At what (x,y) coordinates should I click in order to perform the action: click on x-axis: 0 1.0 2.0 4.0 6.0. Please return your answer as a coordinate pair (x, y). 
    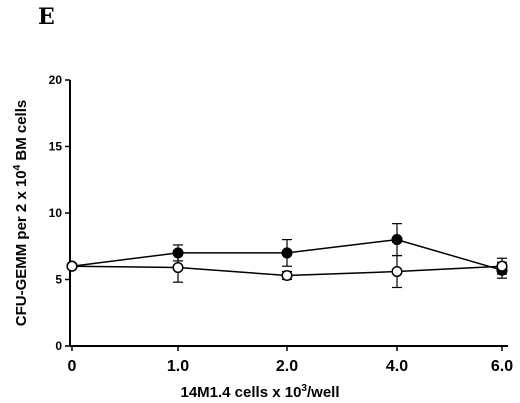
    Looking at the image, I should click on (290, 360).